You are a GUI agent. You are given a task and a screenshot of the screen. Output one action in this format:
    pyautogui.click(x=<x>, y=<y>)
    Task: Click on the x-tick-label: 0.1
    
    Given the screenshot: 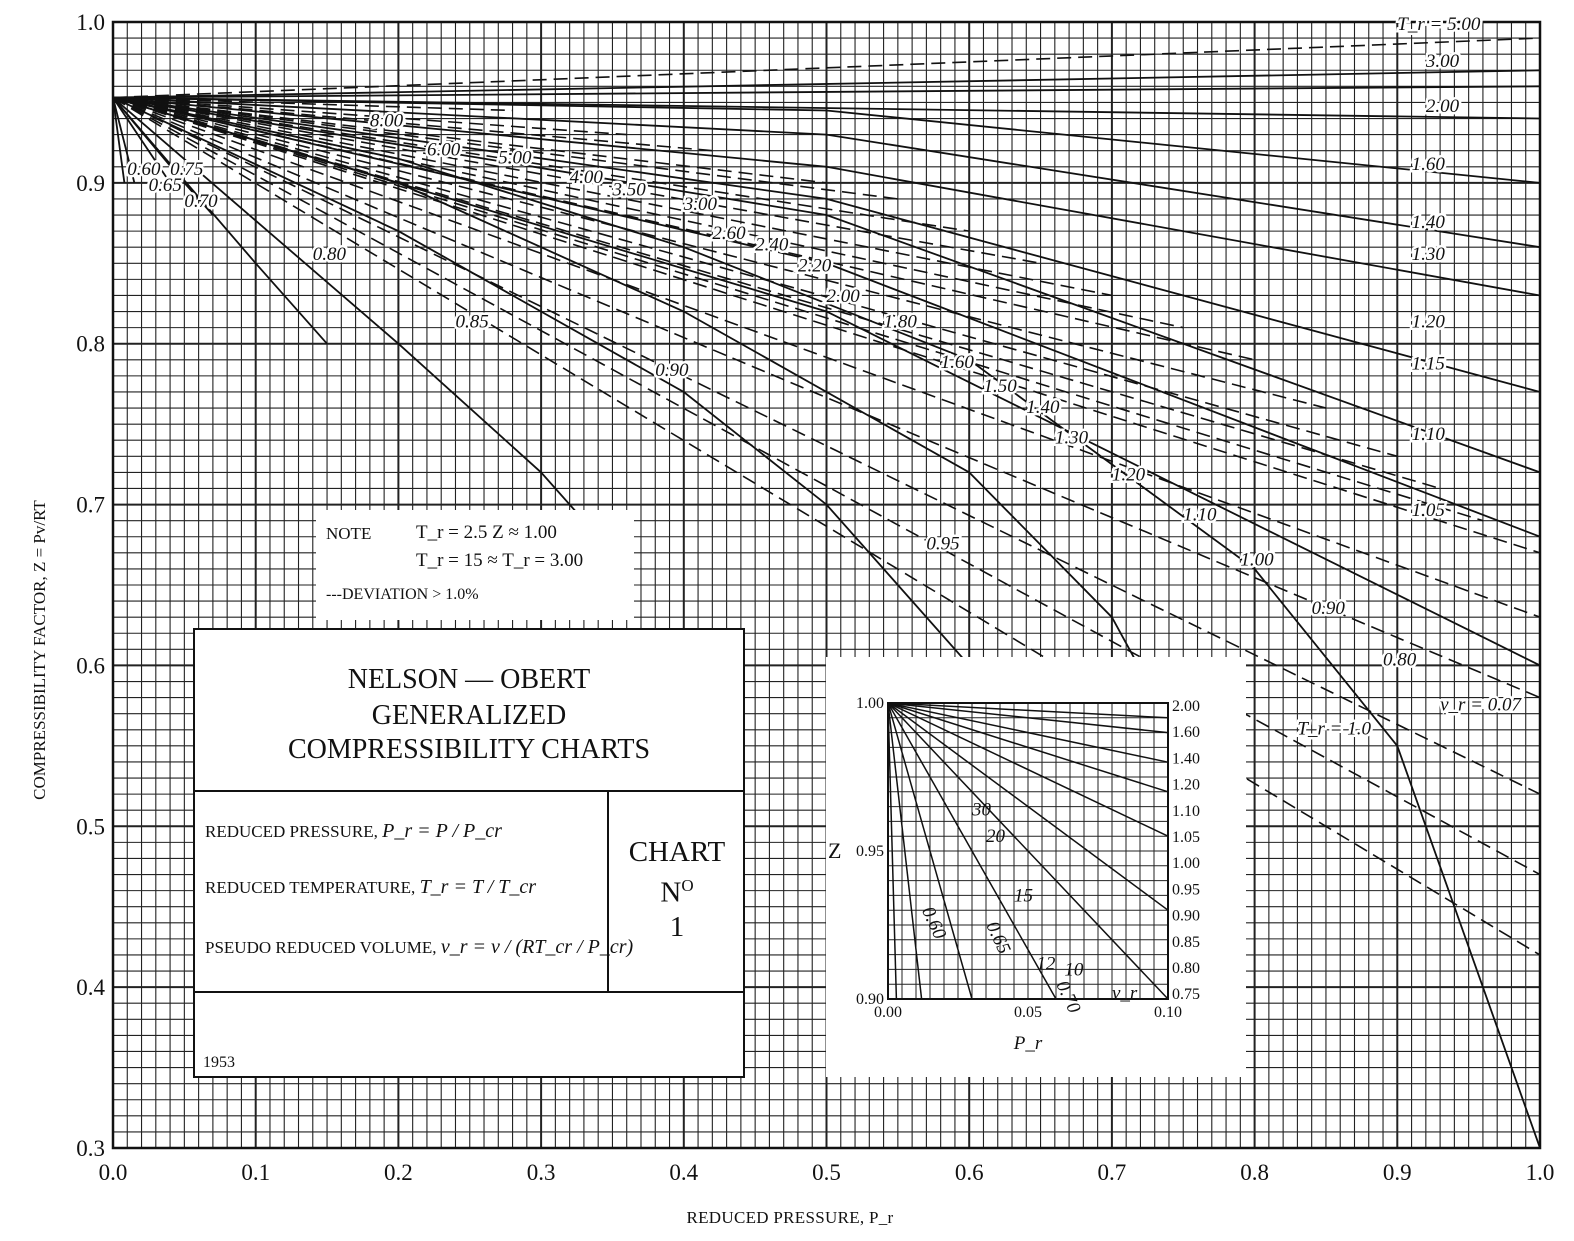 What is the action you would take?
    pyautogui.click(x=255, y=1172)
    